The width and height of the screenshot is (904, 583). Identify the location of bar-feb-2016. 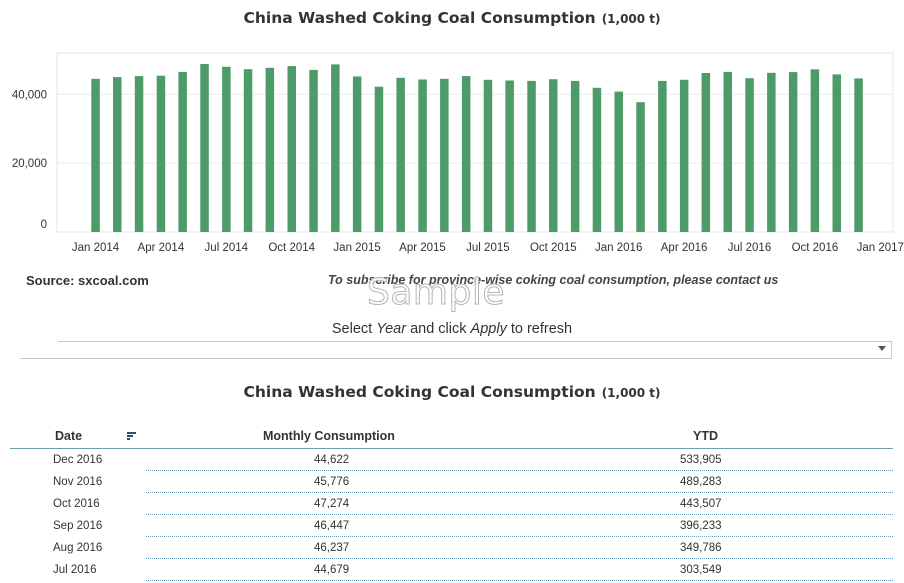
(640, 167).